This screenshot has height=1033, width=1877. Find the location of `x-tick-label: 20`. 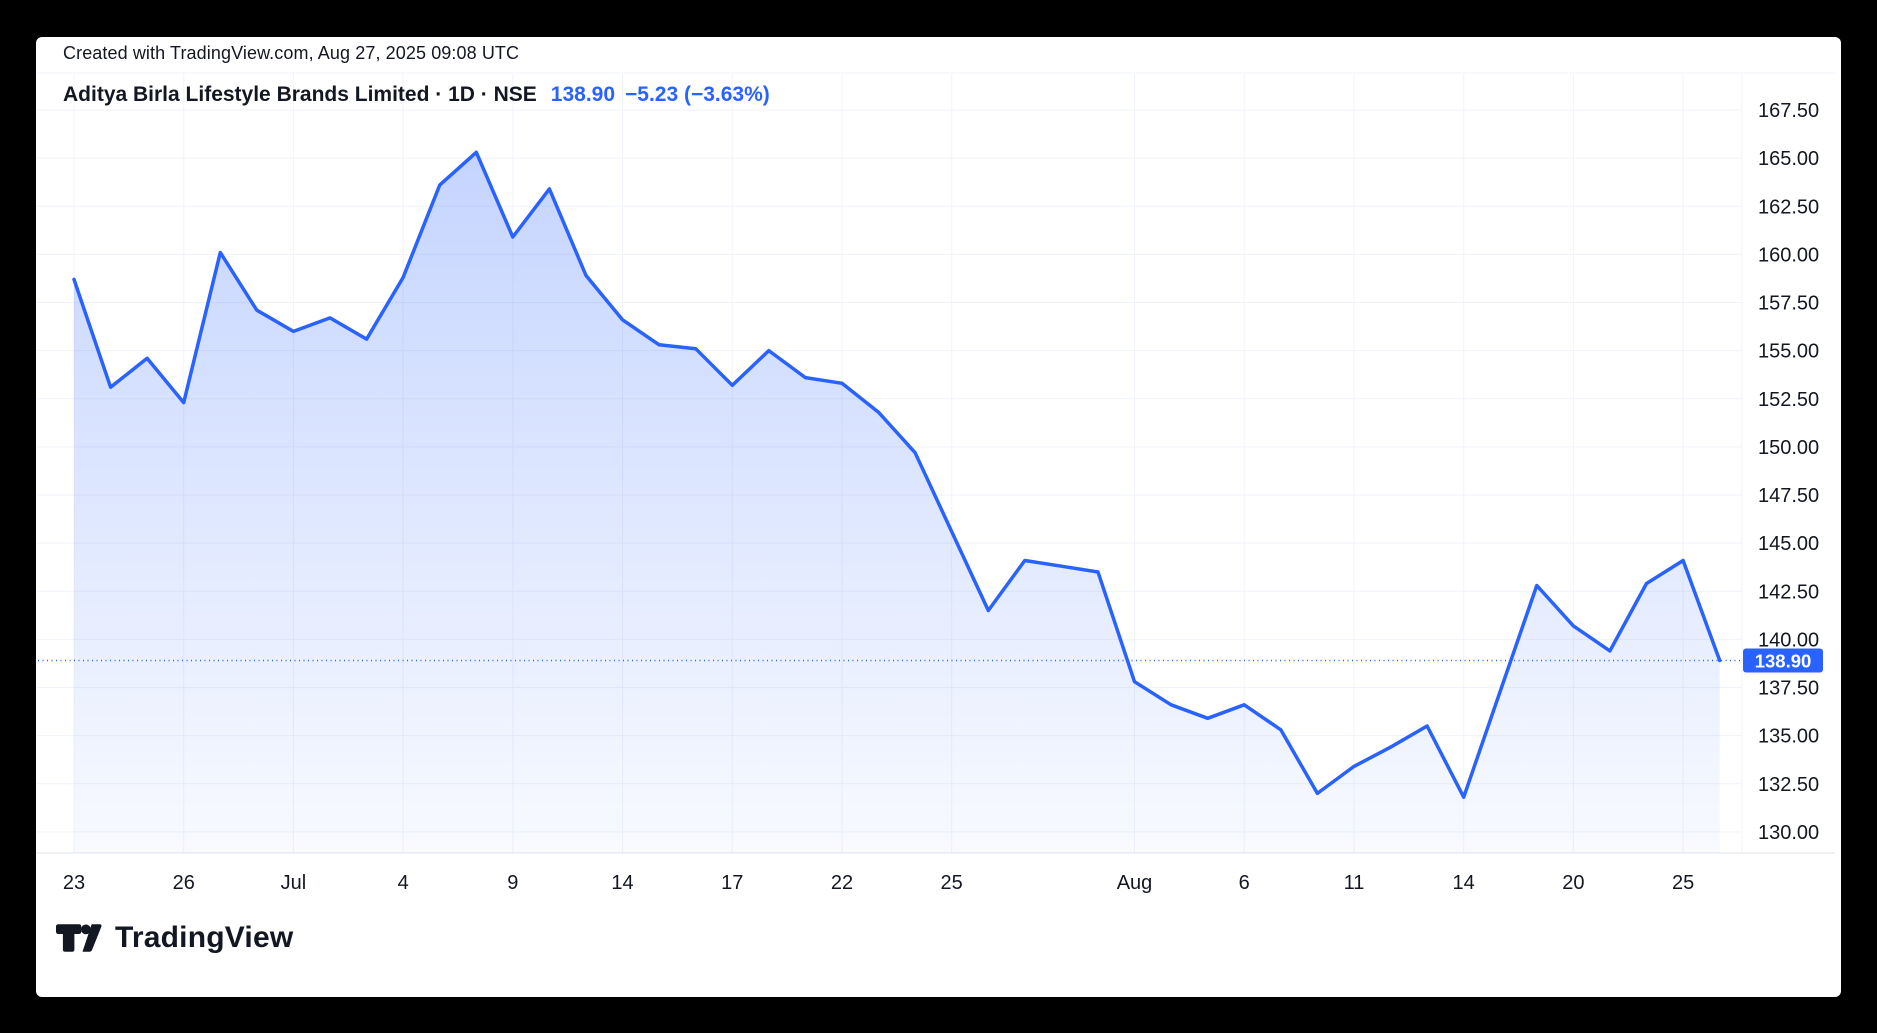

x-tick-label: 20 is located at coordinates (1573, 883).